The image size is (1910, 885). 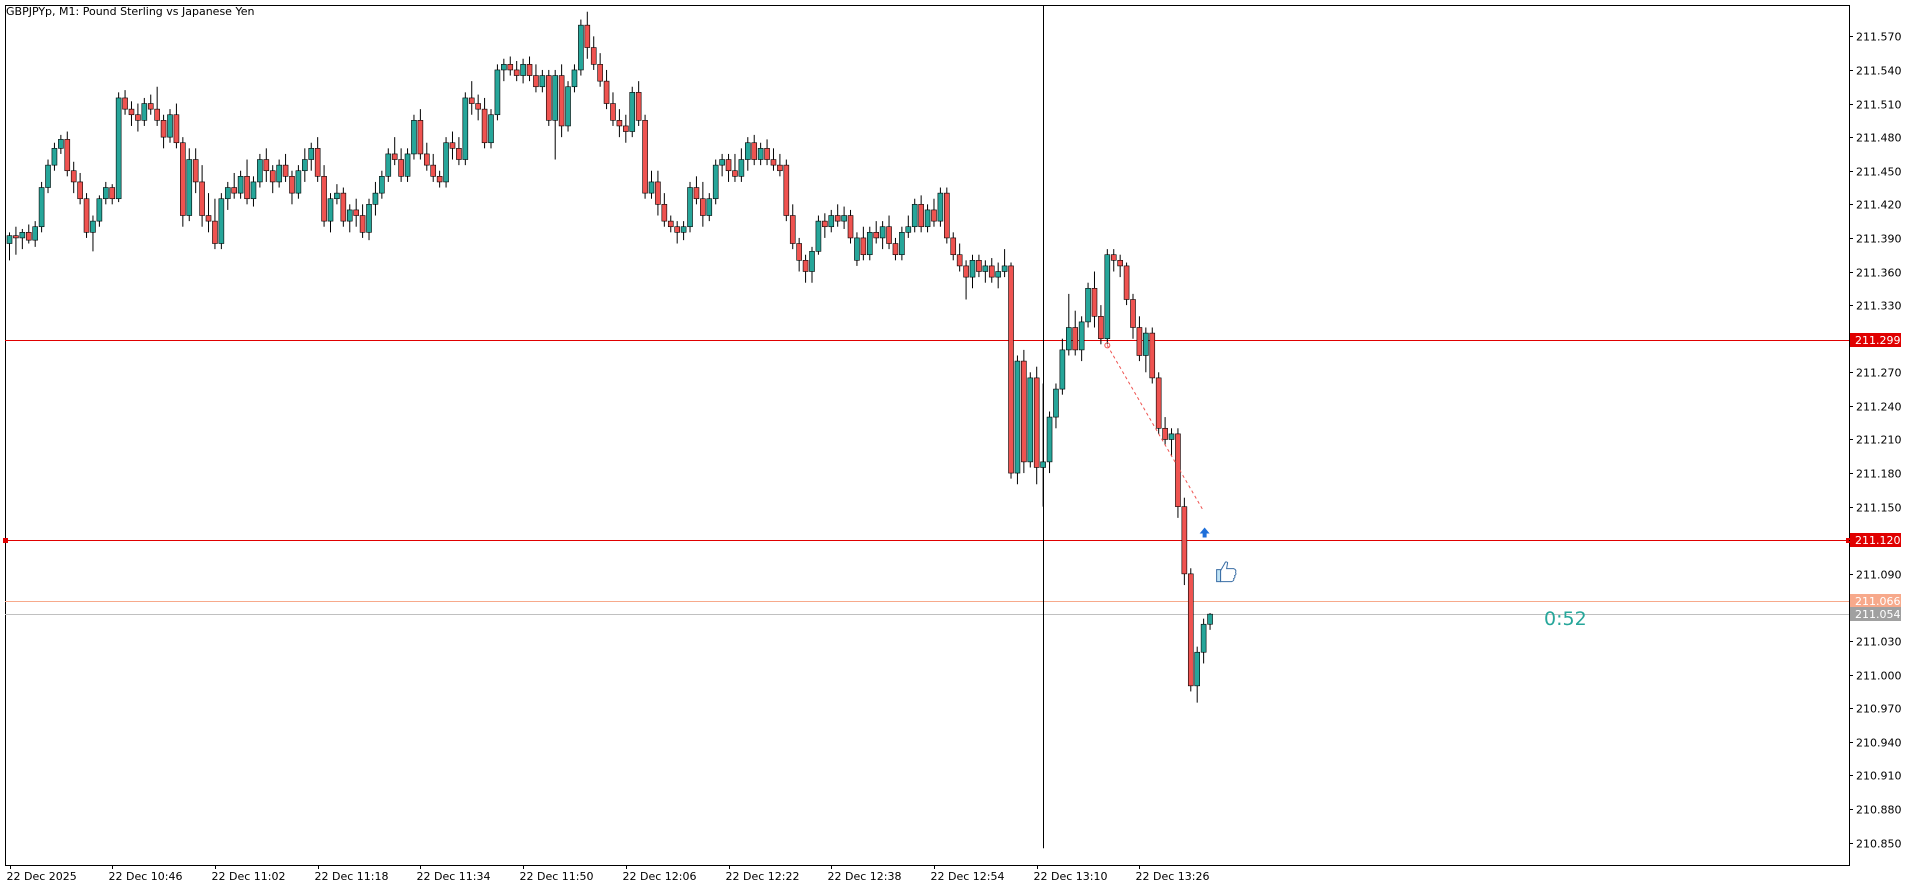 What do you see at coordinates (1879, 810) in the screenshot?
I see `y-axis-label: 210.880` at bounding box center [1879, 810].